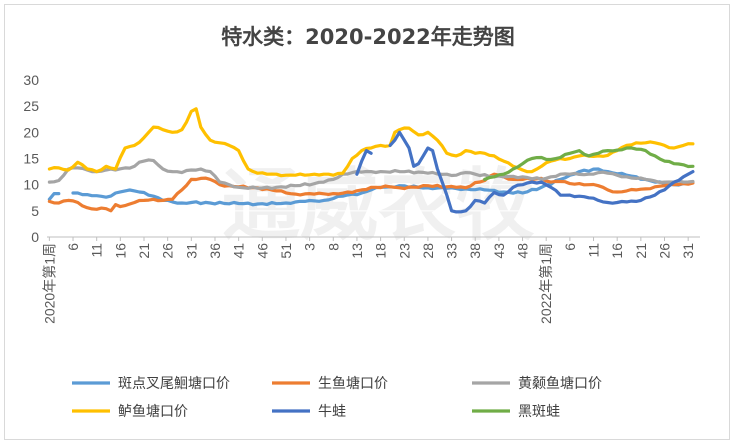  What do you see at coordinates (286, 251) in the screenshot?
I see `x-tick-label: 51` at bounding box center [286, 251].